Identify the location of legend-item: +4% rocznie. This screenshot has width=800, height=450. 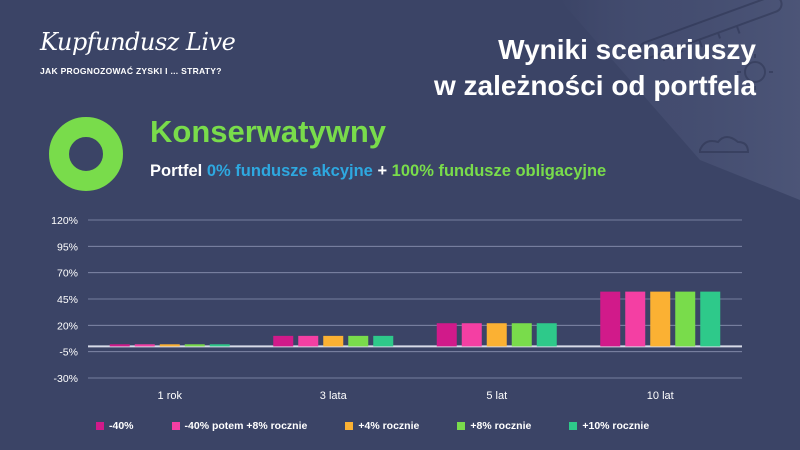
(382, 426).